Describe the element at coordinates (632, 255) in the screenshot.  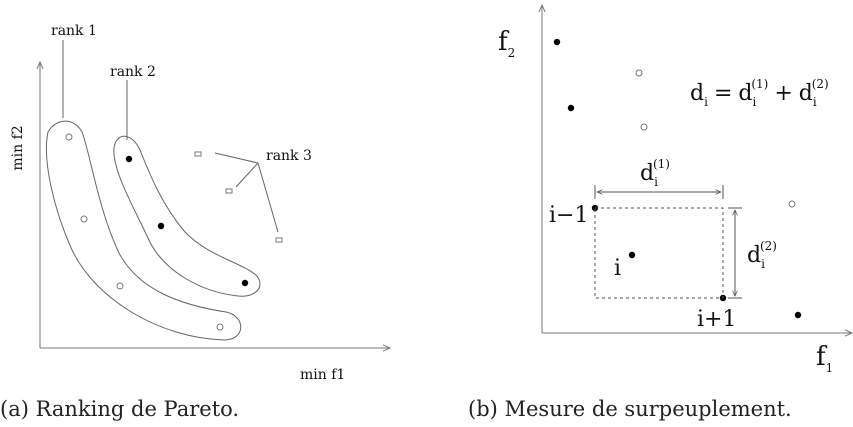
I see `point-i` at that location.